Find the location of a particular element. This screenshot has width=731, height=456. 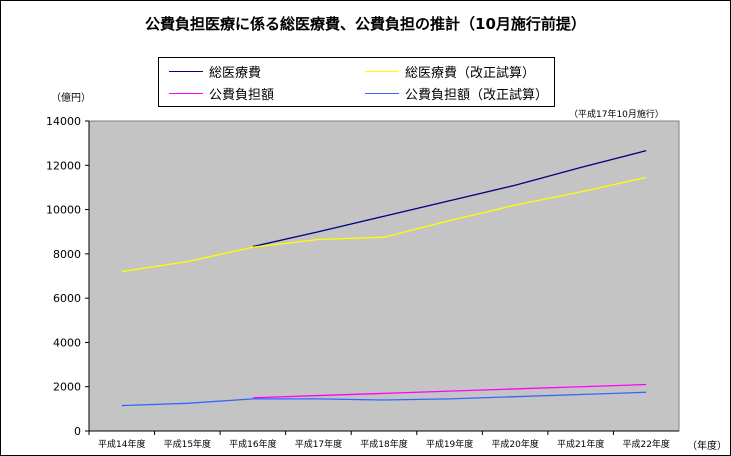

legend: 総医療費 総医療費（改正試算） 公費負担額 公費負担額（改正試算） is located at coordinates (356, 82).